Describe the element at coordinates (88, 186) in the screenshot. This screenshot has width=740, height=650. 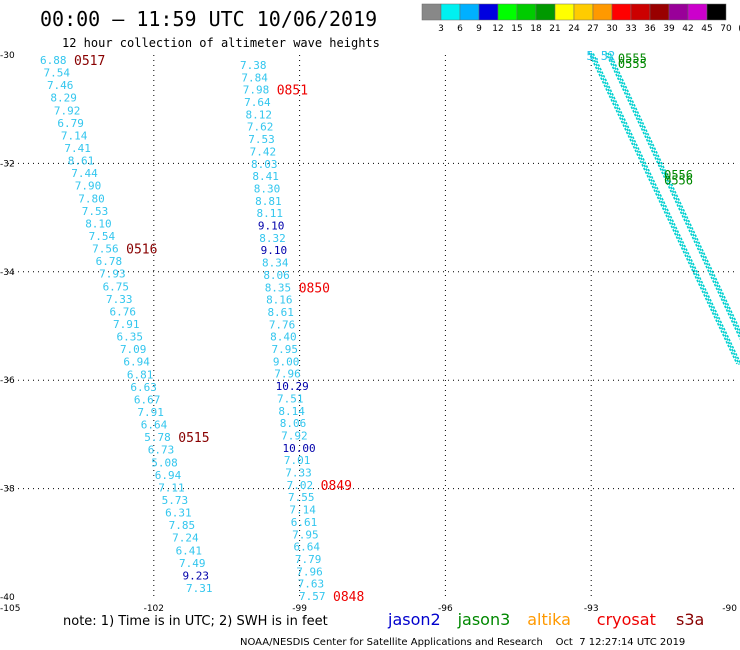
I see `wave-height-value: 7.90` at that location.